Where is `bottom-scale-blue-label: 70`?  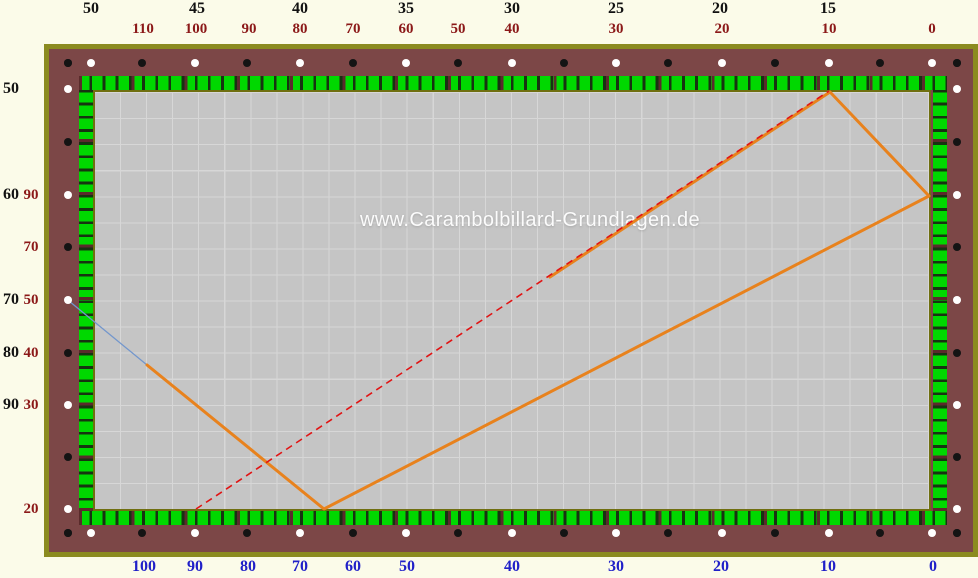
bottom-scale-blue-label: 70 is located at coordinates (300, 566).